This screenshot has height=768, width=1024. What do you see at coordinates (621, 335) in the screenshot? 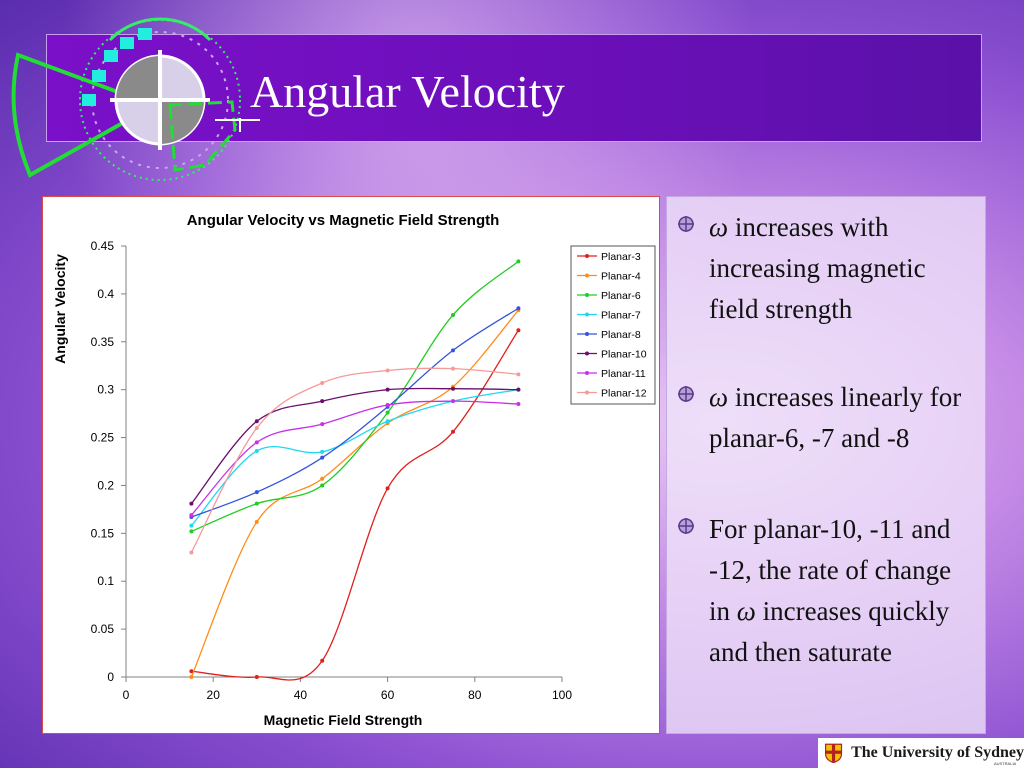
I see `legend-label: Planar-8` at bounding box center [621, 335].